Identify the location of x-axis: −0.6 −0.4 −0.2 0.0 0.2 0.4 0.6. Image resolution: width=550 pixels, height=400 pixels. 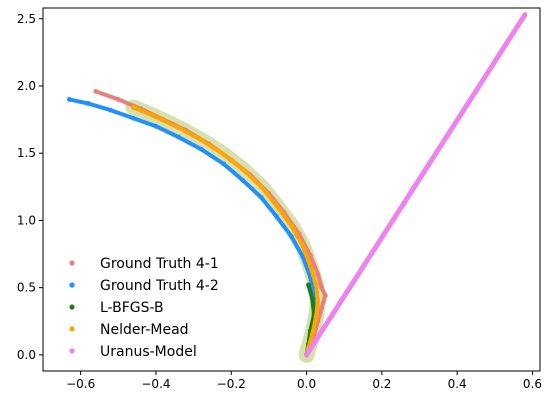
(304, 381).